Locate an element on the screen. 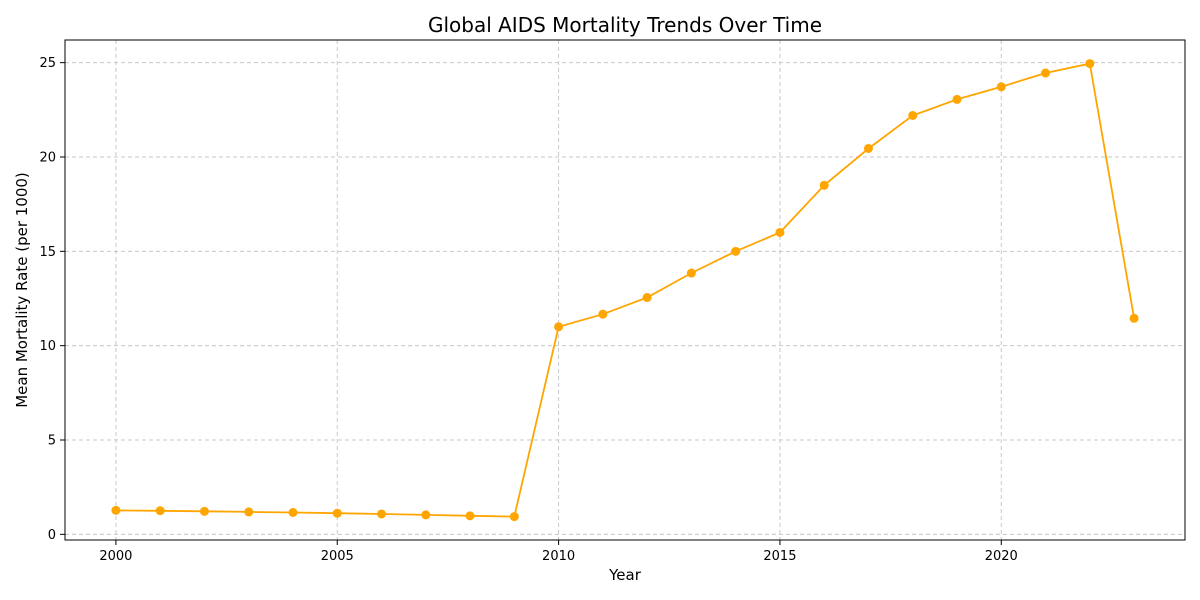 Image resolution: width=1200 pixels, height=600 pixels. x-tick-label: 2005 is located at coordinates (337, 556).